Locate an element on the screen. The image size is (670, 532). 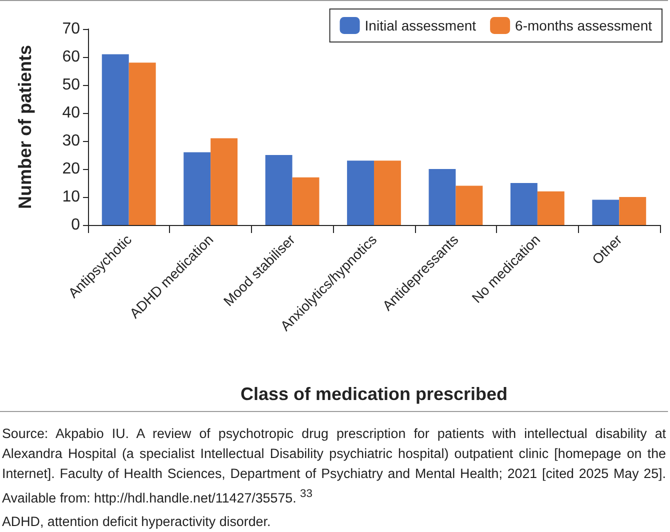
legend-label: Initial assessment is located at coordinates (420, 26).